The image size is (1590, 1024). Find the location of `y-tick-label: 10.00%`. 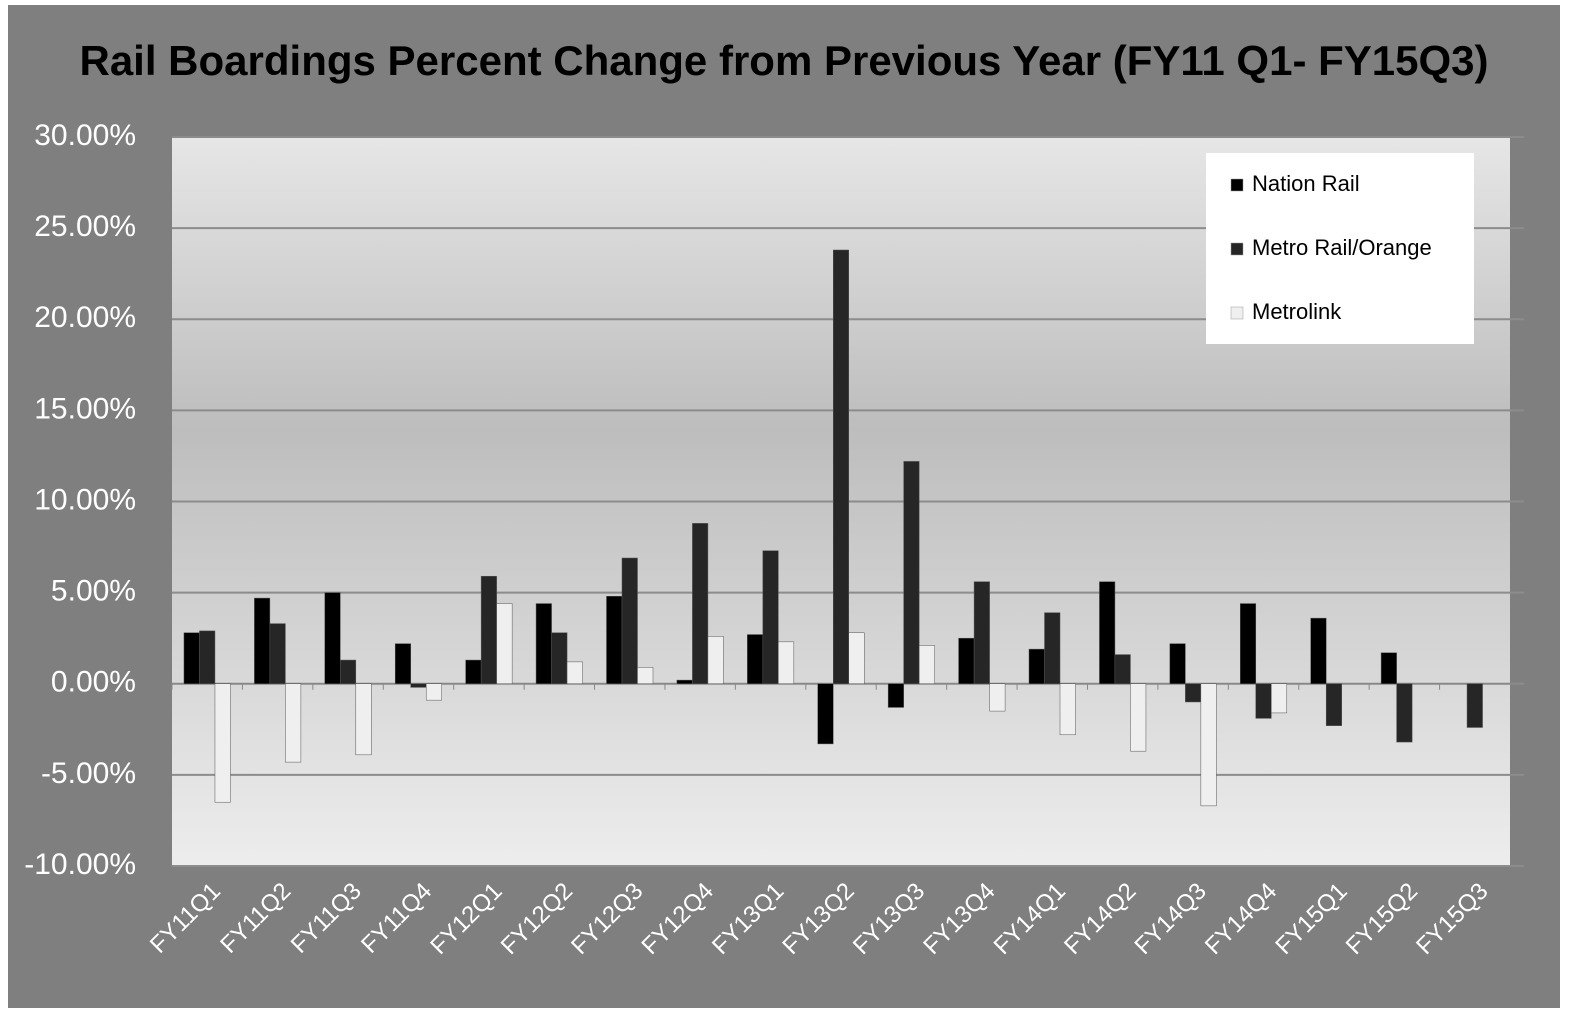

y-tick-label: 10.00% is located at coordinates (85, 499).